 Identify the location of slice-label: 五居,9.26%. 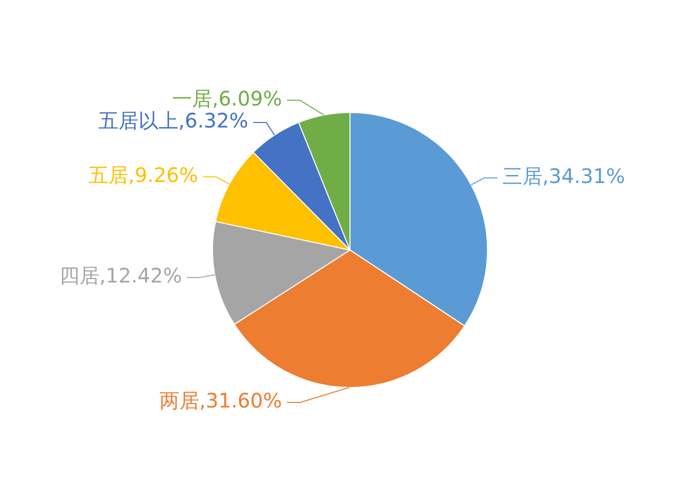
(143, 175).